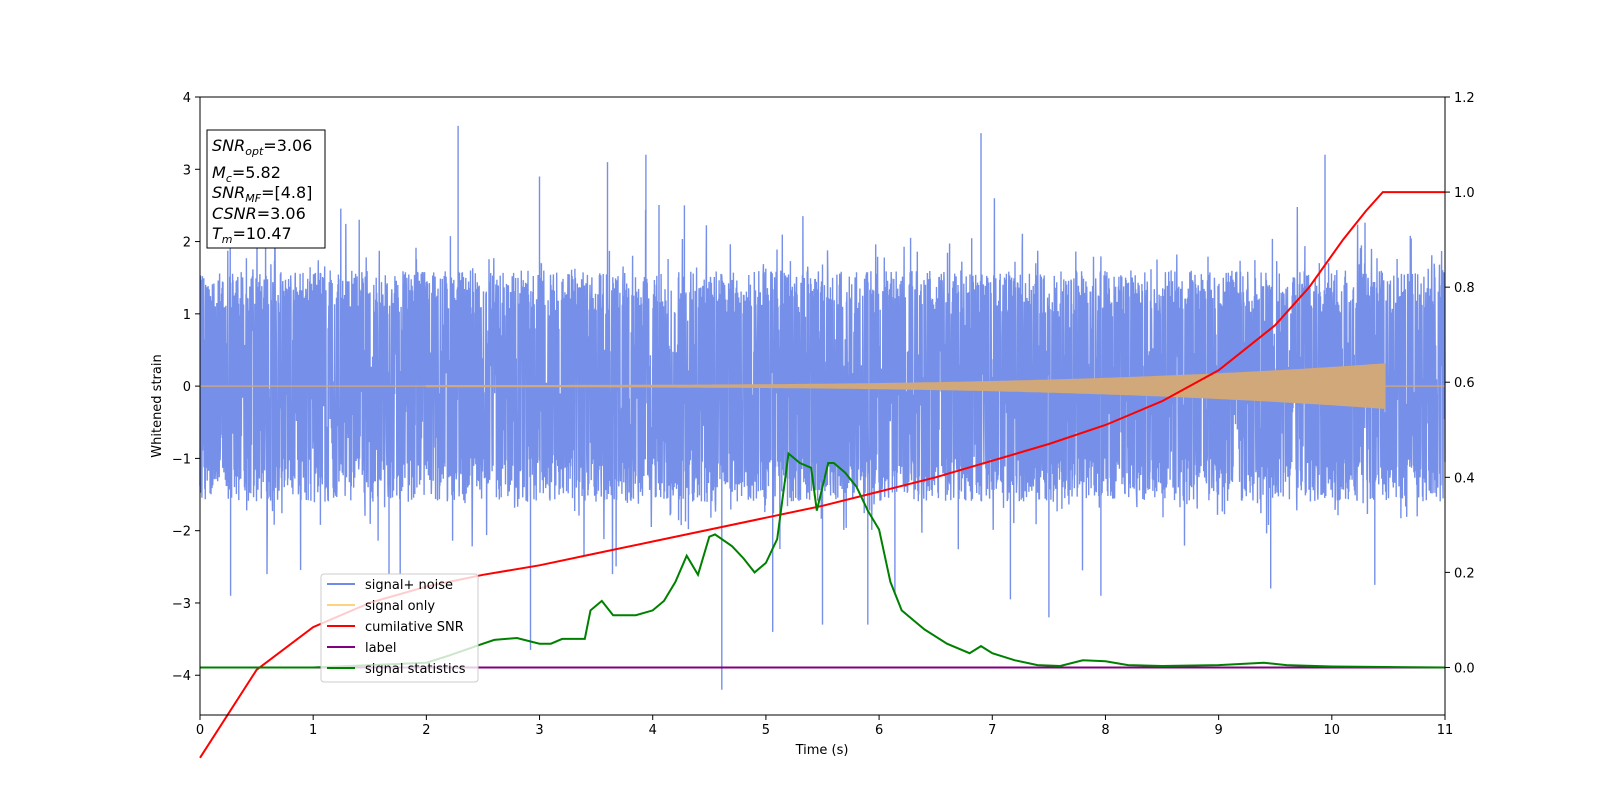  What do you see at coordinates (1464, 193) in the screenshot?
I see `y2-tick-label: 1.0` at bounding box center [1464, 193].